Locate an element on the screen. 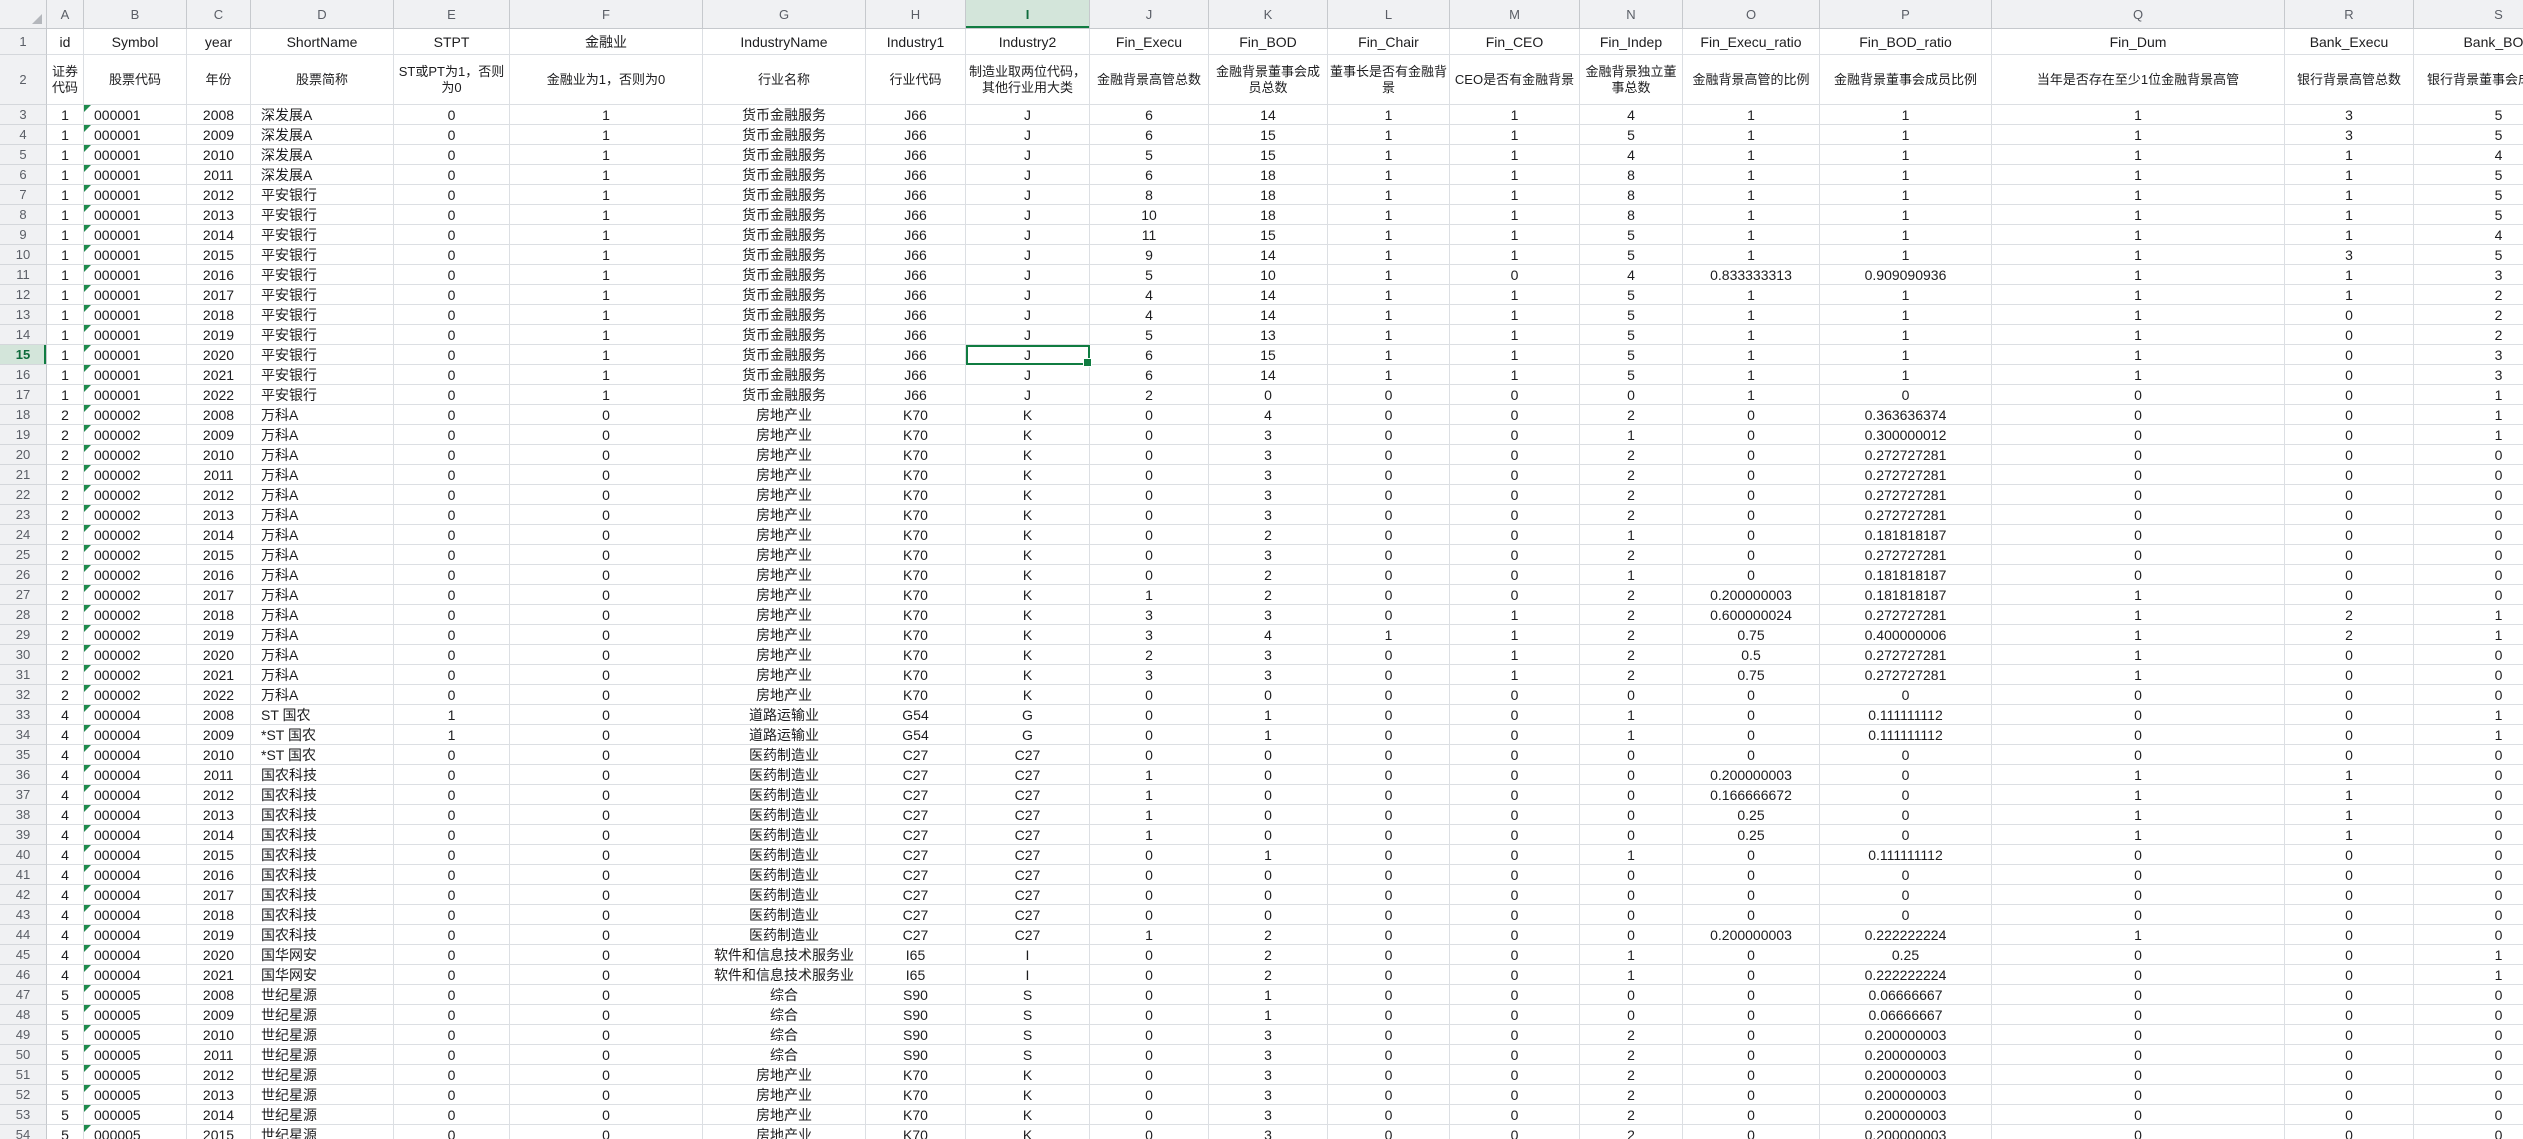 This screenshot has height=1139, width=2523. cell-N37: 0 is located at coordinates (1631, 795).